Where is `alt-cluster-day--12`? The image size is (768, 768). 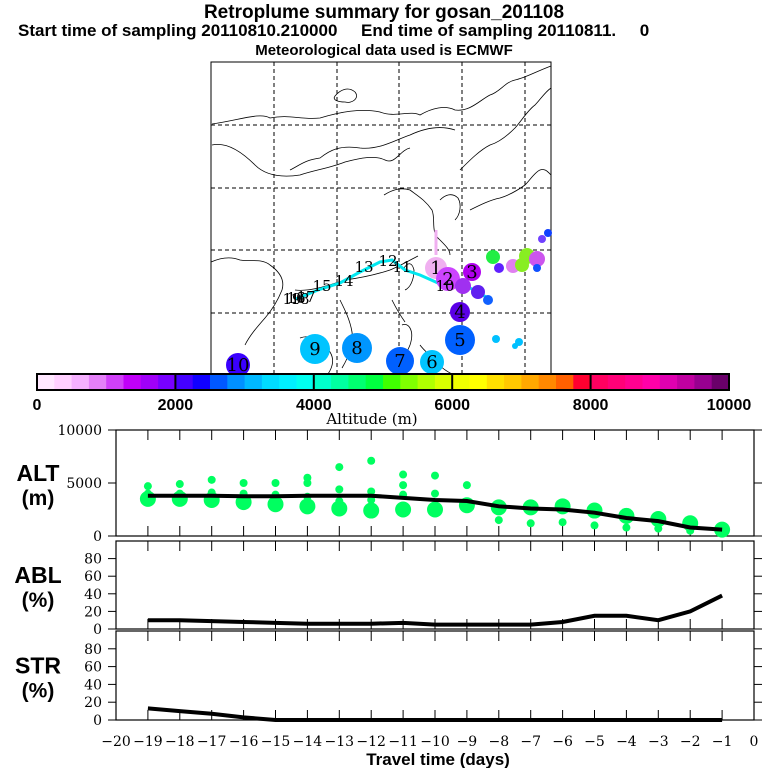 alt-cluster-day--12 is located at coordinates (371, 487).